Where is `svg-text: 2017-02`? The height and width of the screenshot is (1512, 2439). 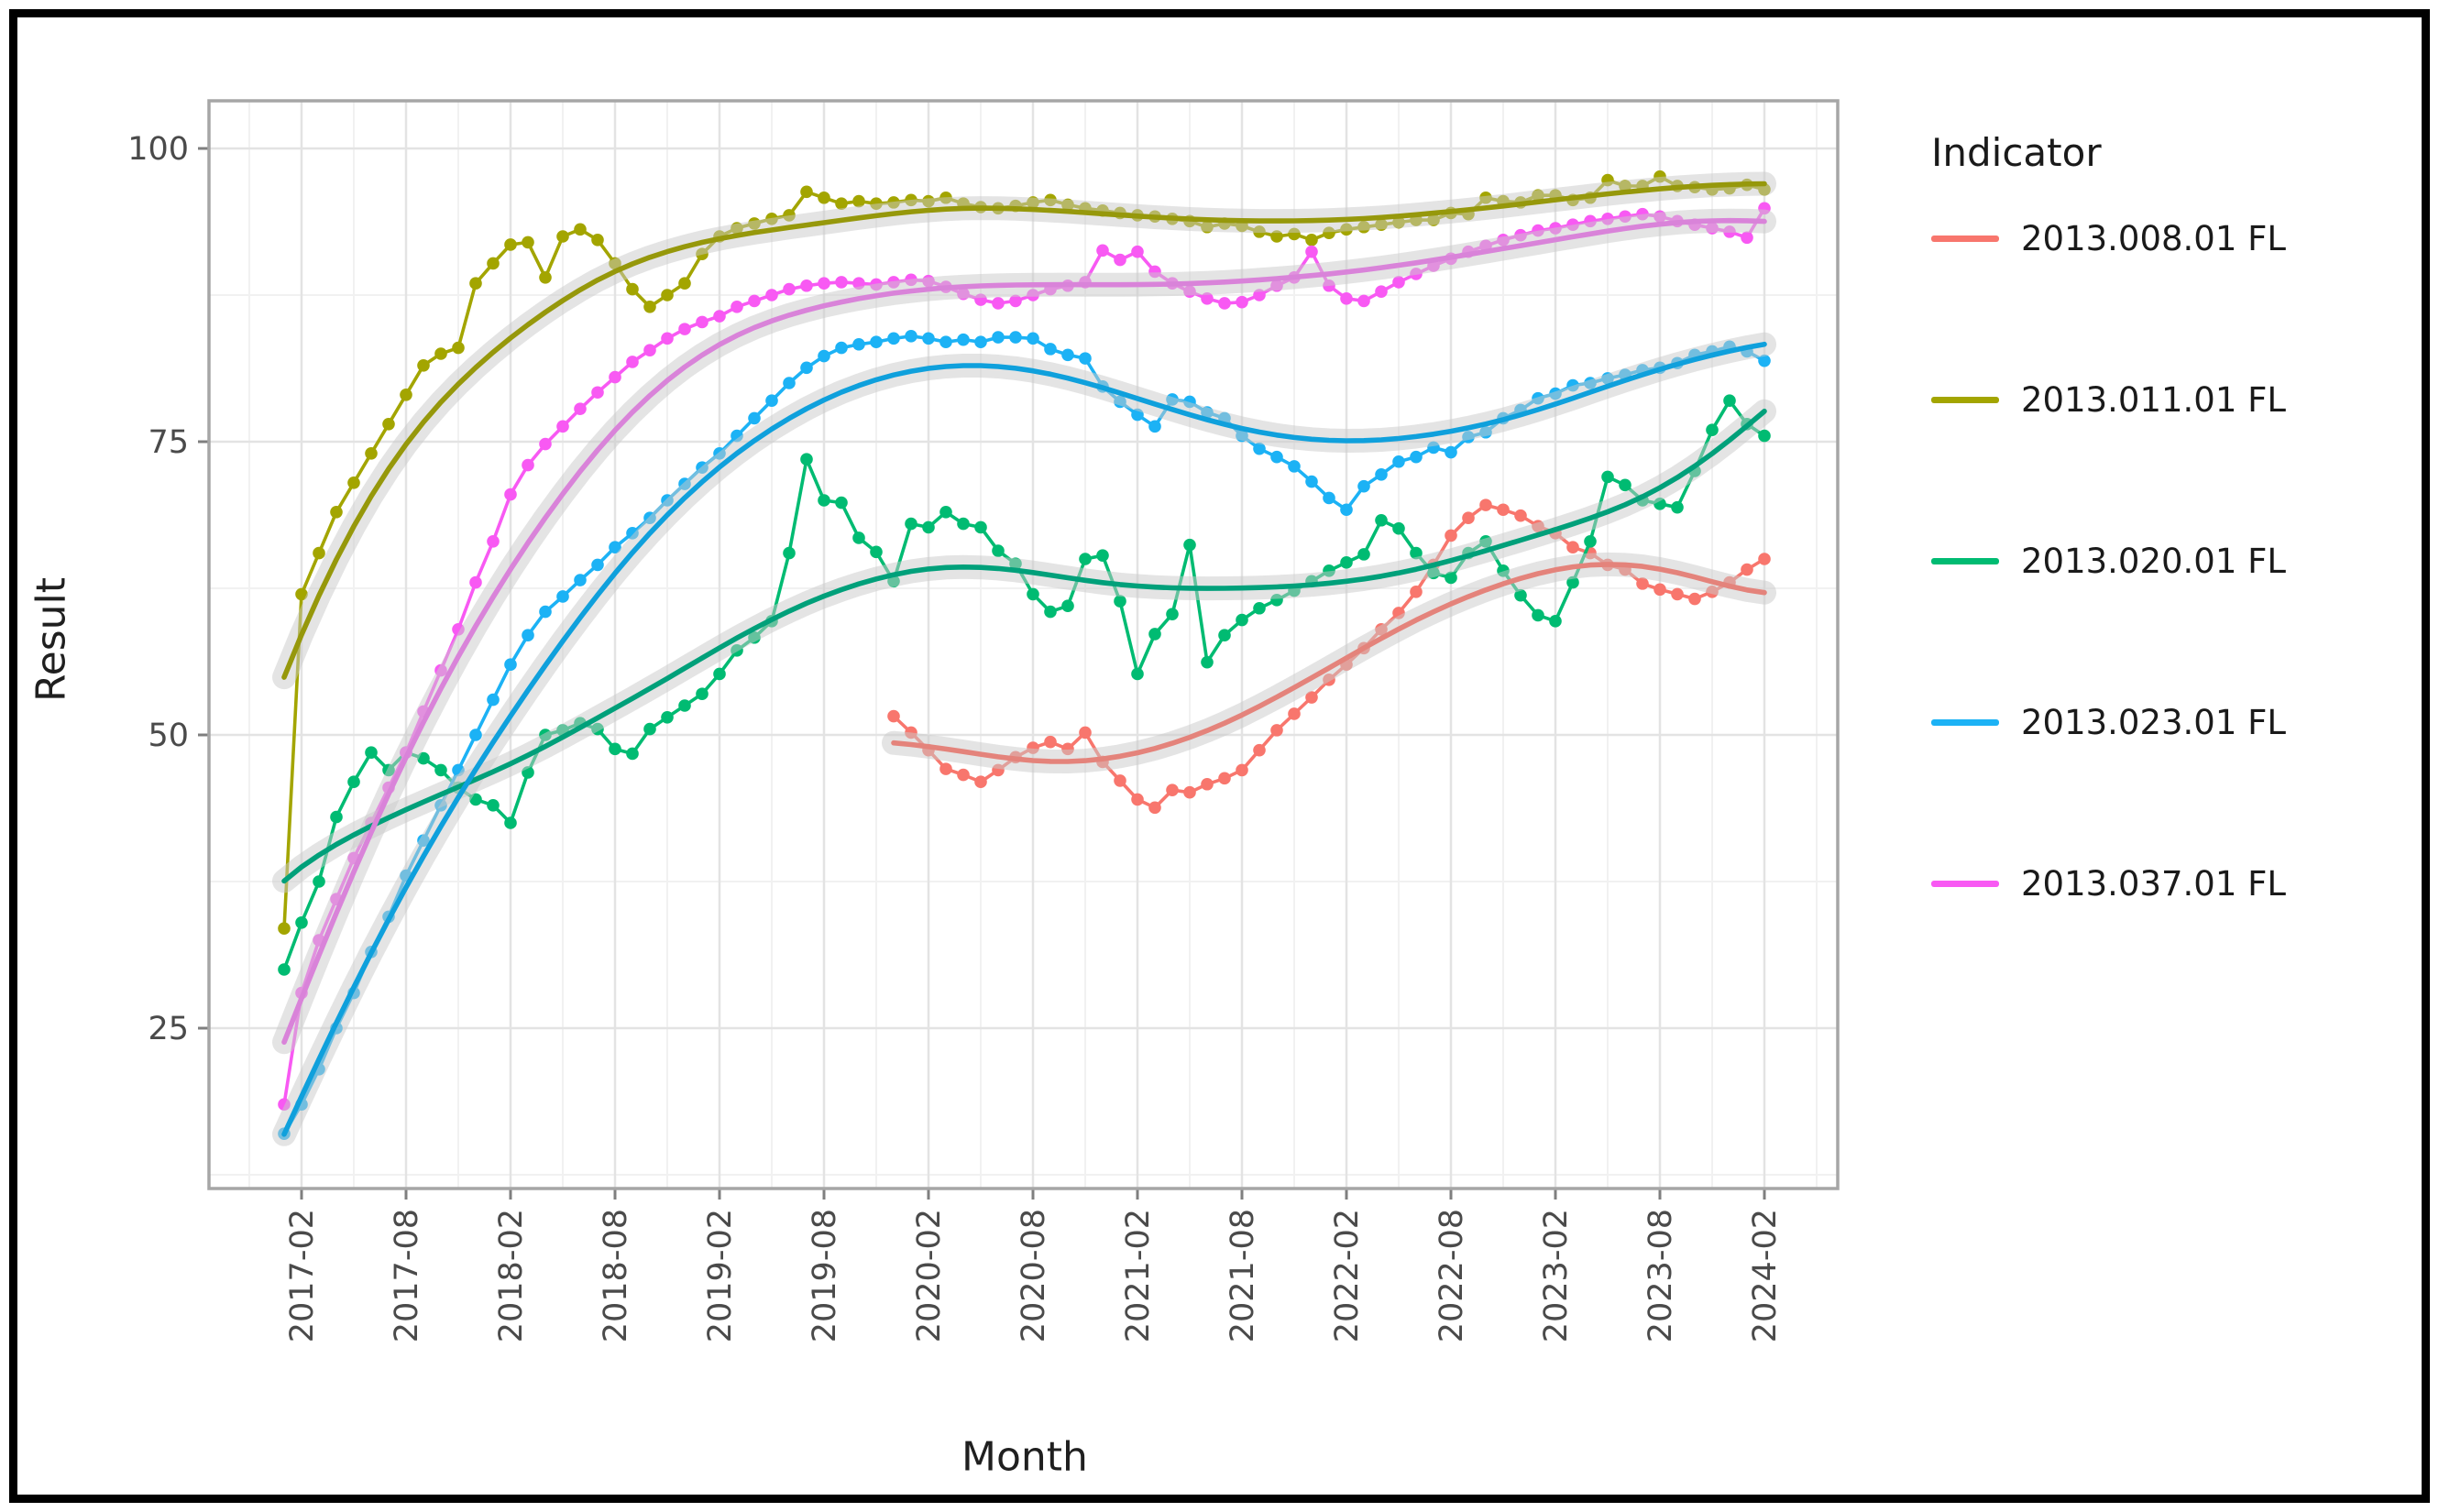
svg-text: 2017-02 is located at coordinates (302, 1275).